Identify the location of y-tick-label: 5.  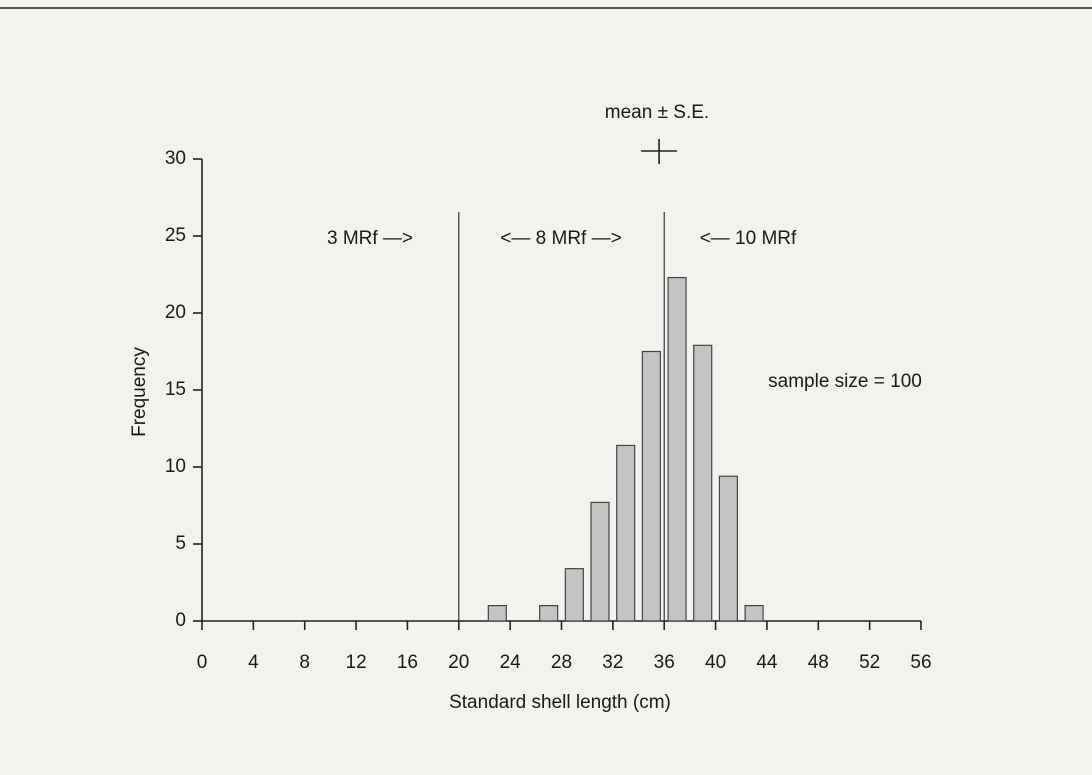
(180, 543).